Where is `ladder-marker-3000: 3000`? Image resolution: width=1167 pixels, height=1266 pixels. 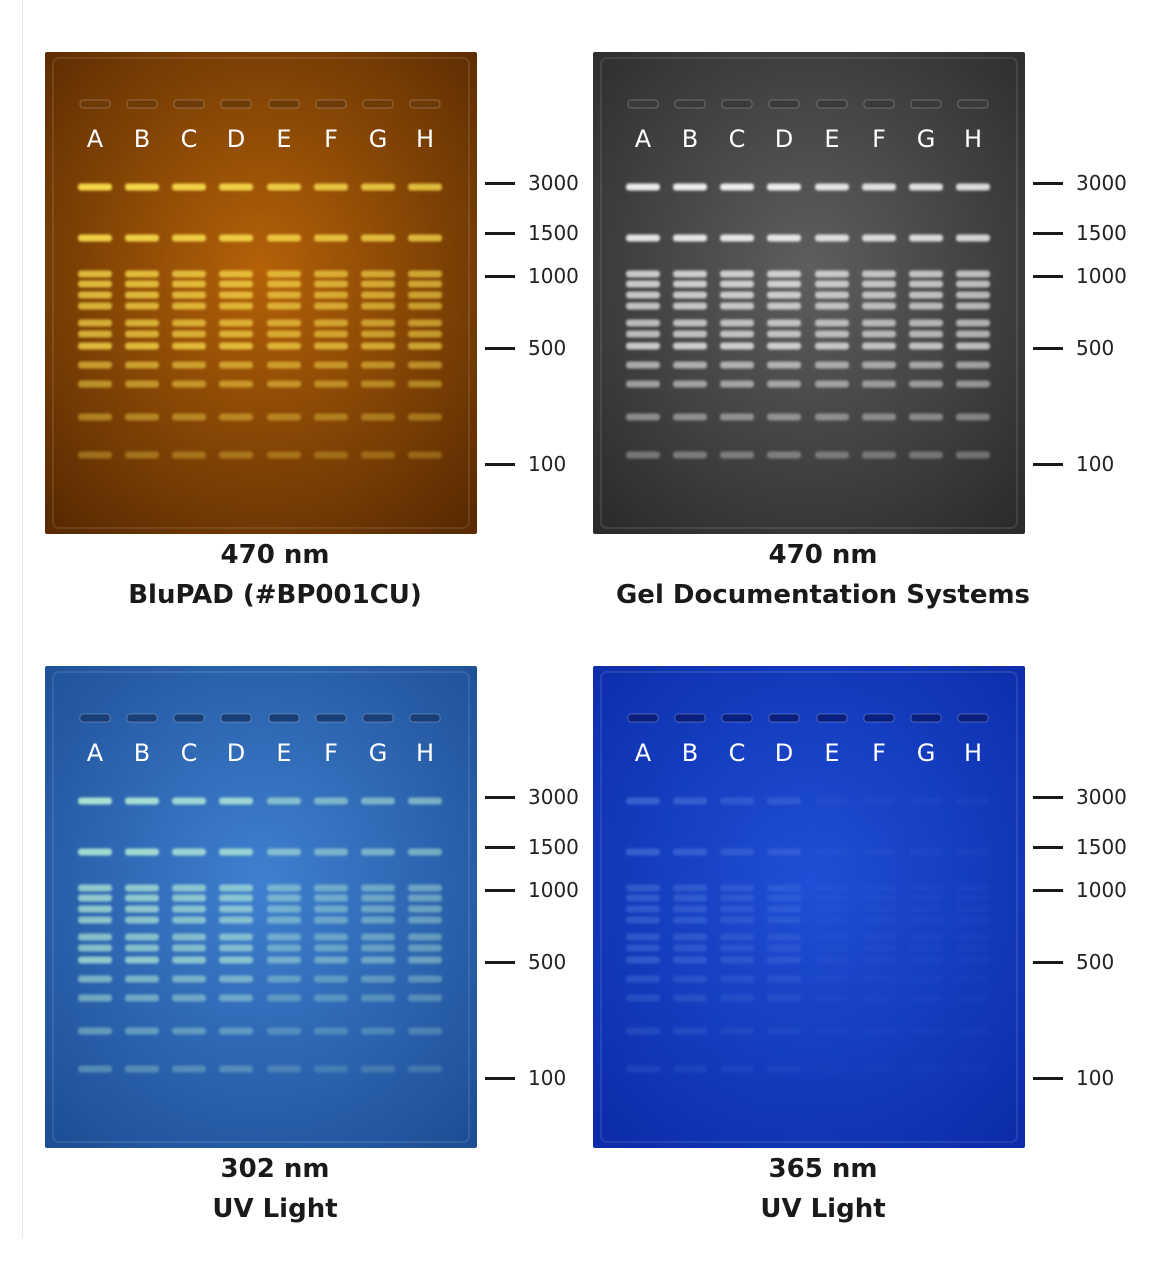
ladder-marker-3000: 3000 is located at coordinates (1093, 797).